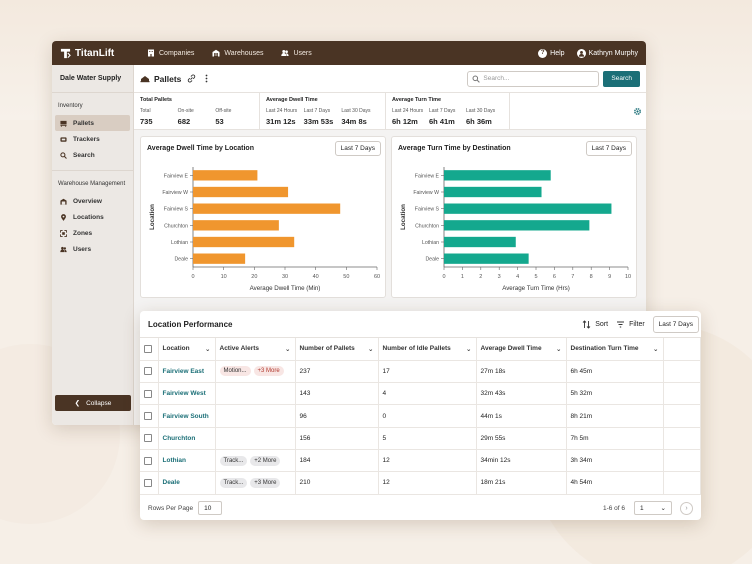 The image size is (752, 564). I want to click on sort-button: Sort, so click(595, 324).